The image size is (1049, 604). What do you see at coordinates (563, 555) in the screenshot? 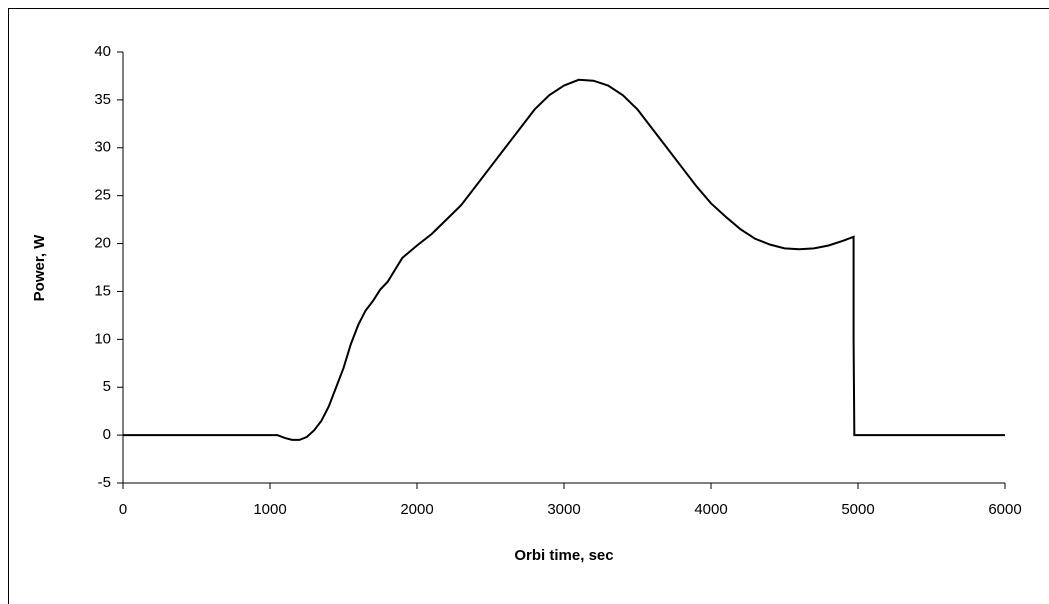
I see `x-axis-label: Orbi time, sec` at bounding box center [563, 555].